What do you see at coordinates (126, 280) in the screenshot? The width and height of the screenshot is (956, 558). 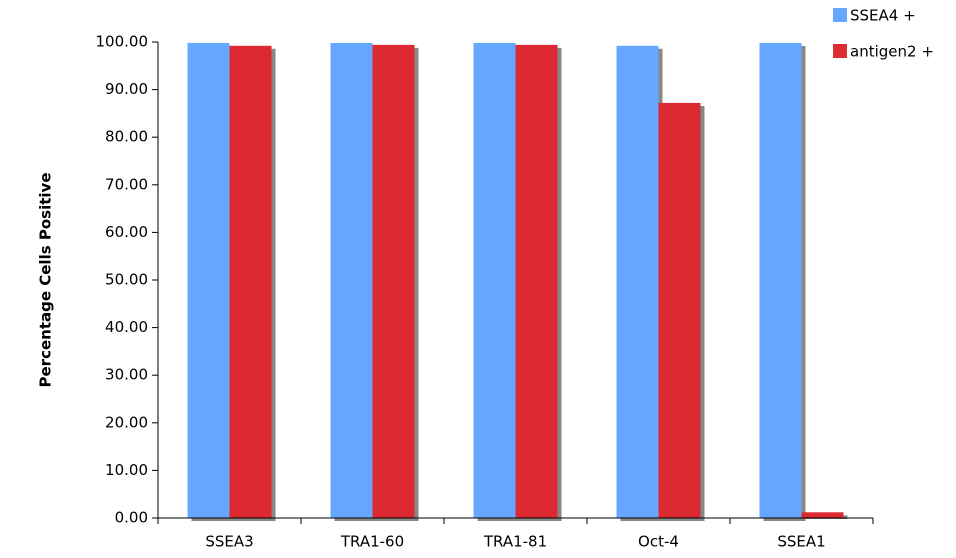 I see `y-tick-label: 50.00` at bounding box center [126, 280].